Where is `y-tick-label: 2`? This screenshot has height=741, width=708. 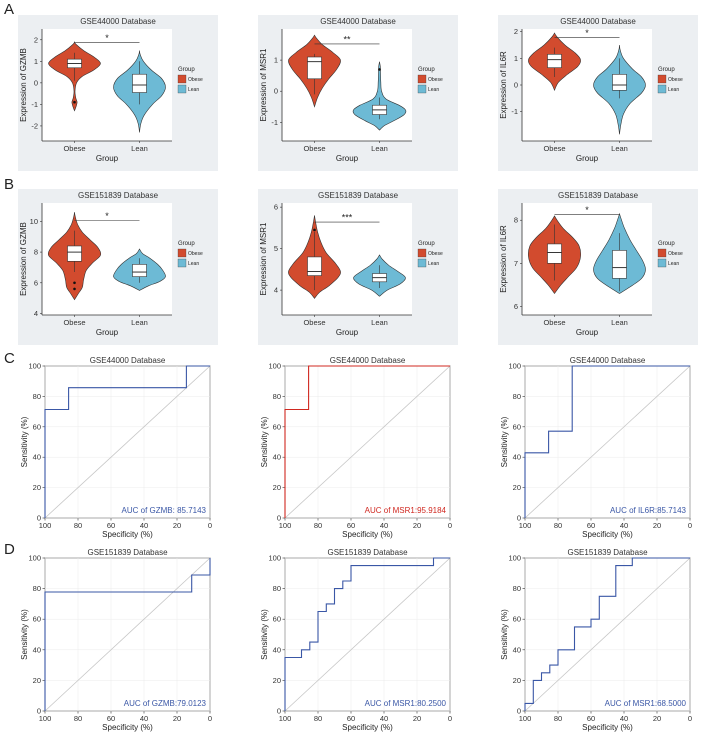
y-tick-label: 2 is located at coordinates (36, 39).